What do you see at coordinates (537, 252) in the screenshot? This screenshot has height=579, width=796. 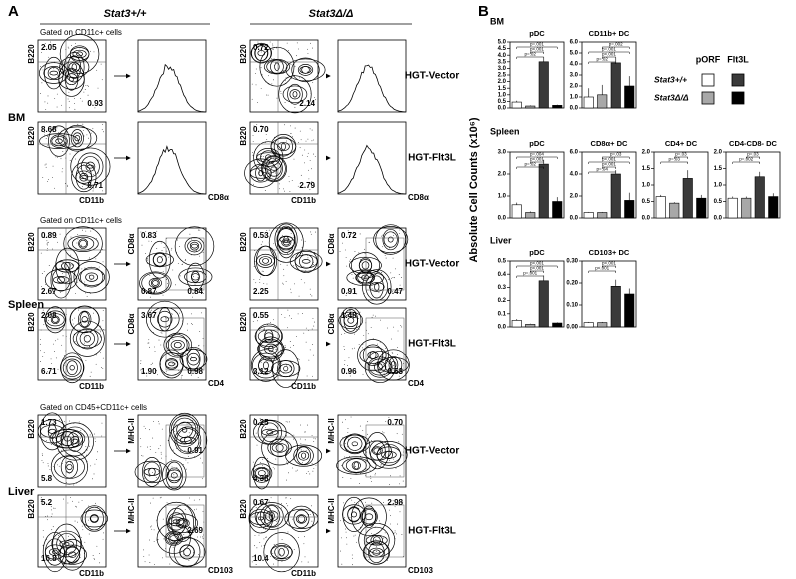 I see `chart-title: pDC` at bounding box center [537, 252].